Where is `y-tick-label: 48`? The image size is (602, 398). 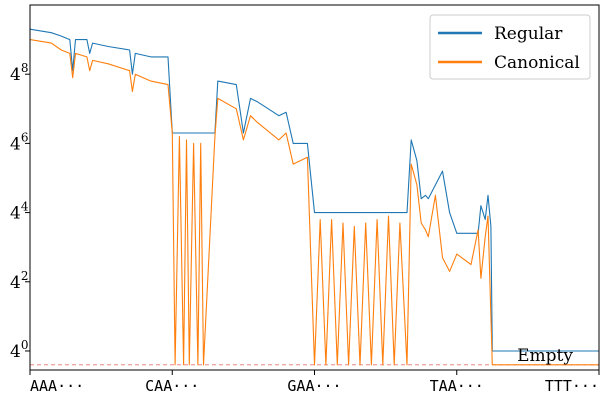
y-tick-label: 48 is located at coordinates (19, 73).